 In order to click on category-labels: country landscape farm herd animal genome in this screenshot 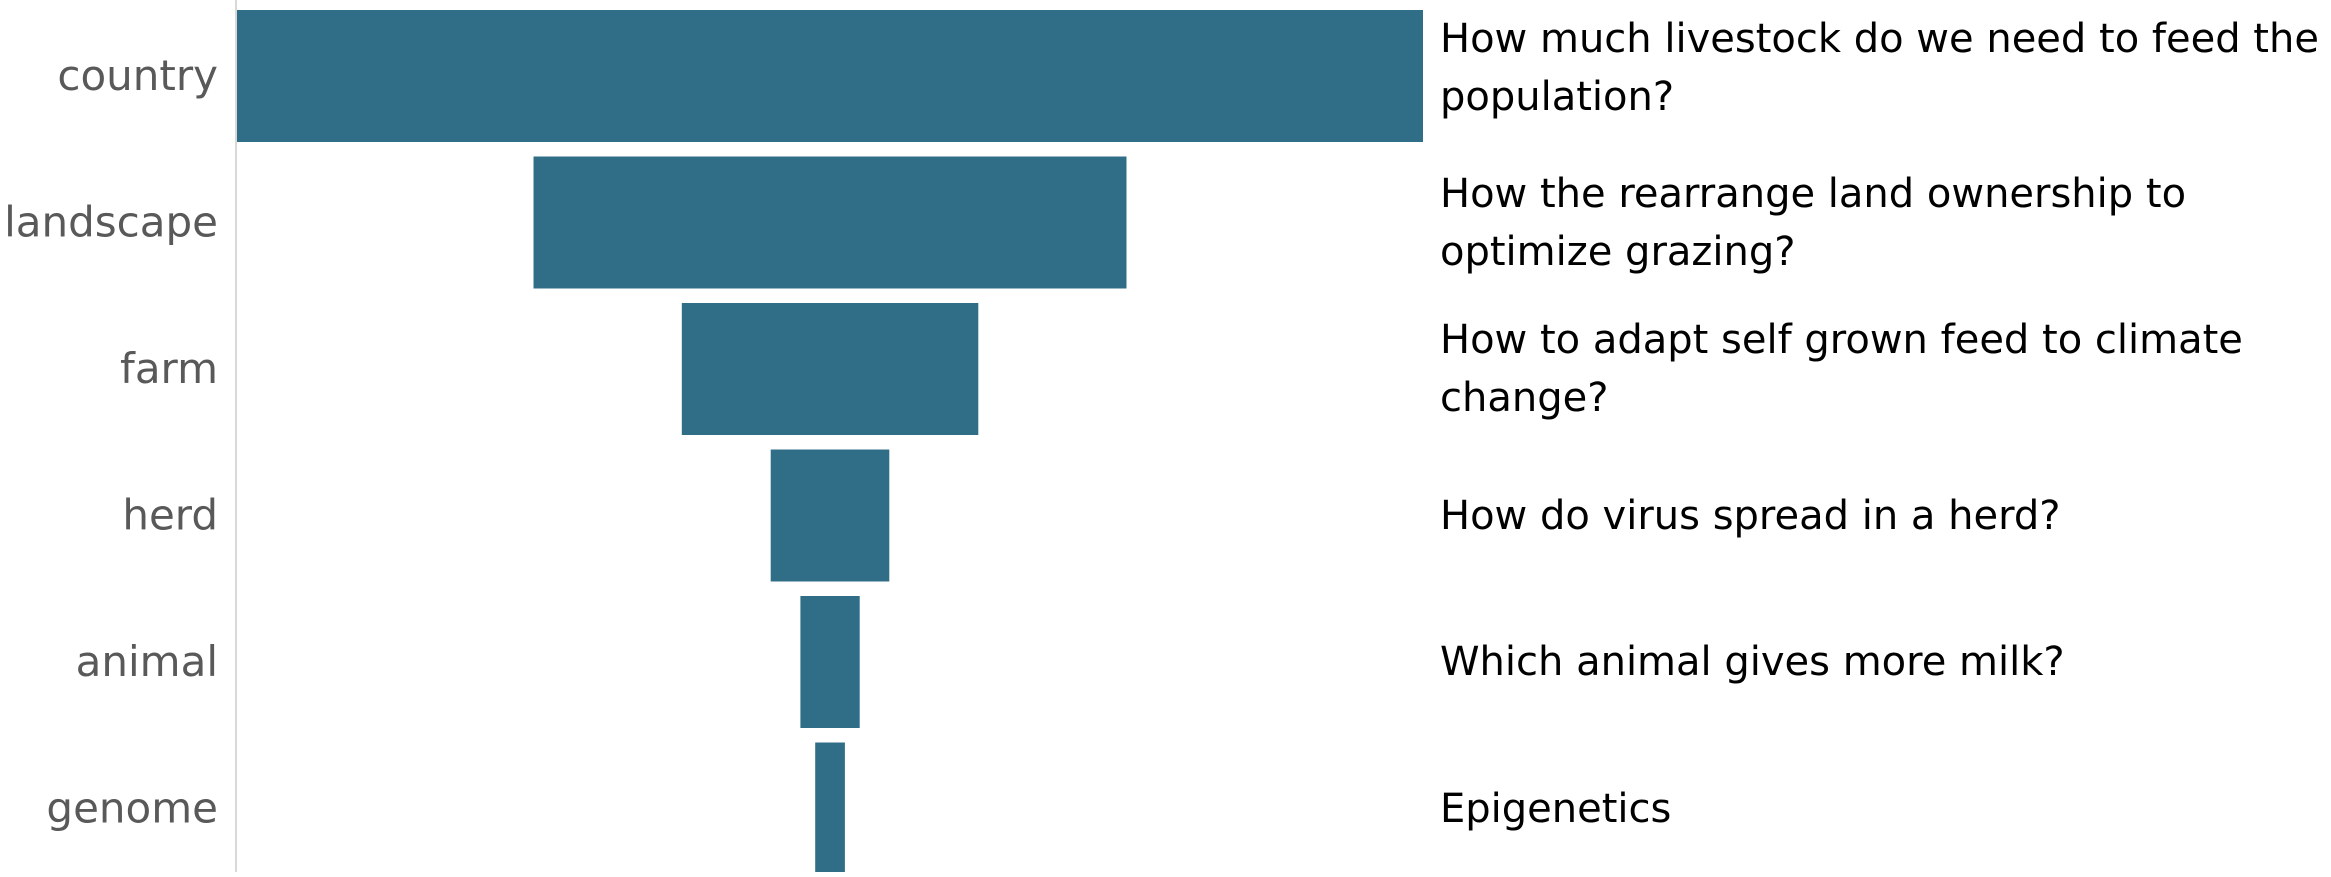, I will do `click(111, 442)`.